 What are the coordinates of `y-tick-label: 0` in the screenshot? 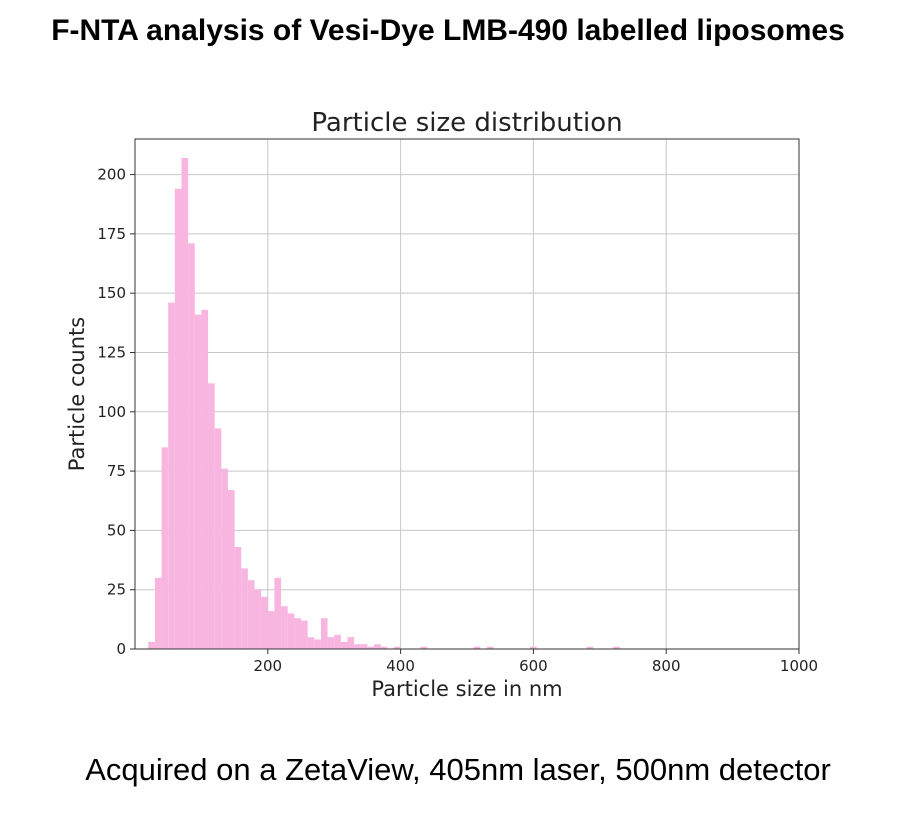 It's located at (121, 649).